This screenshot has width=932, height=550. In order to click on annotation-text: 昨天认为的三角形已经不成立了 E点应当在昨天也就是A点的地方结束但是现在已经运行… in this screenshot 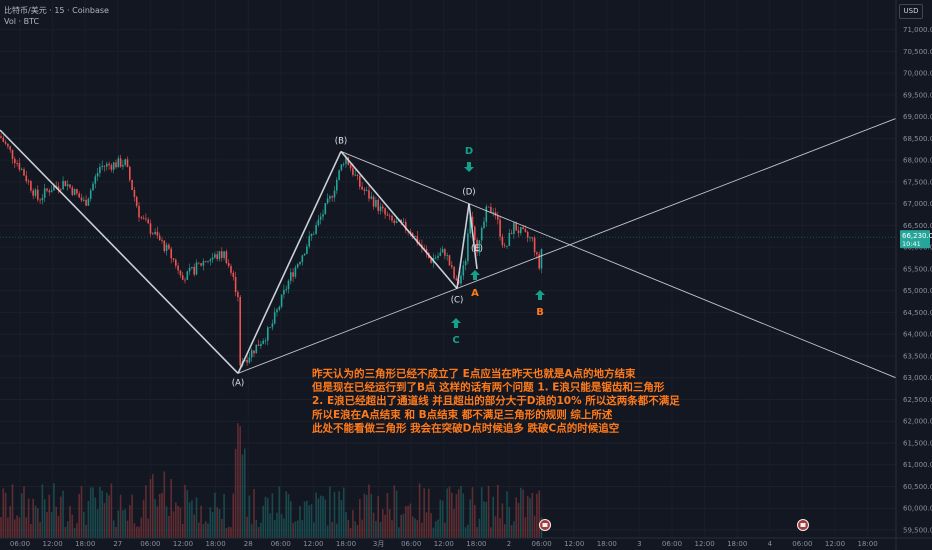, I will do `click(495, 400)`.